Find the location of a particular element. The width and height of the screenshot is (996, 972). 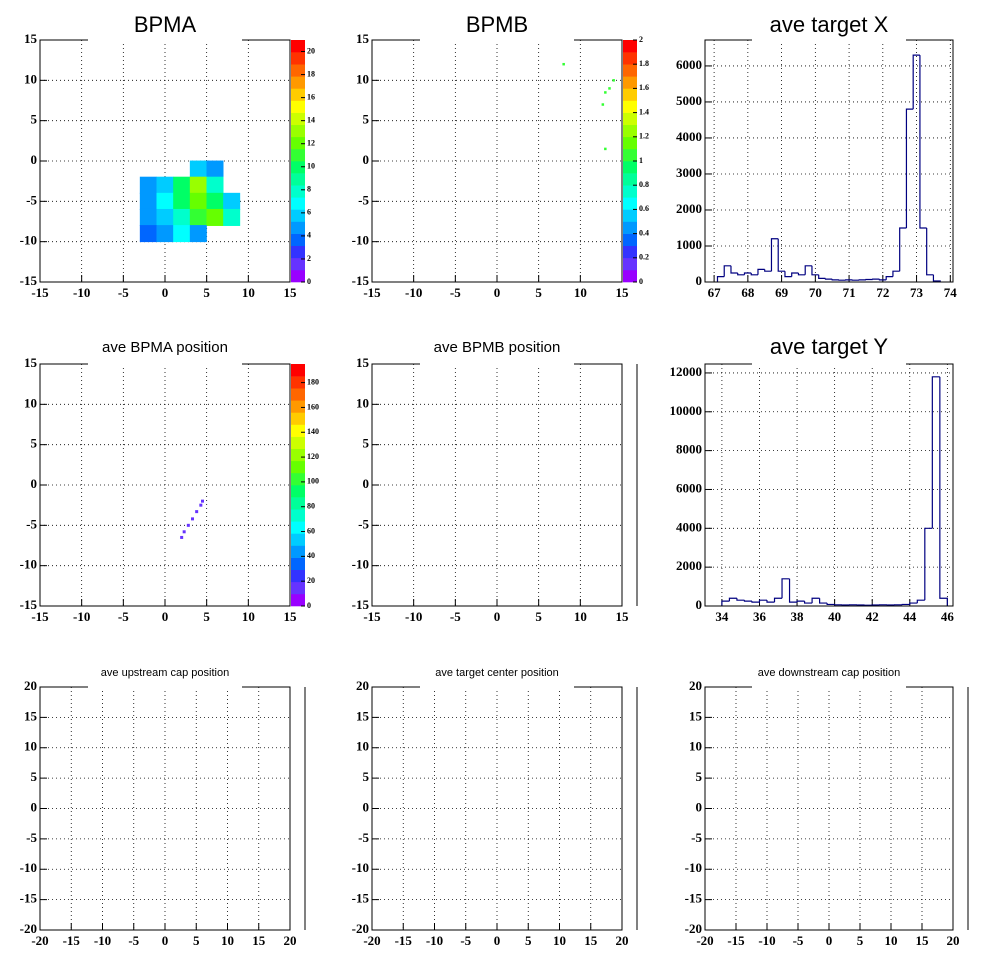

x-tick-label: 74 is located at coordinates (951, 292).